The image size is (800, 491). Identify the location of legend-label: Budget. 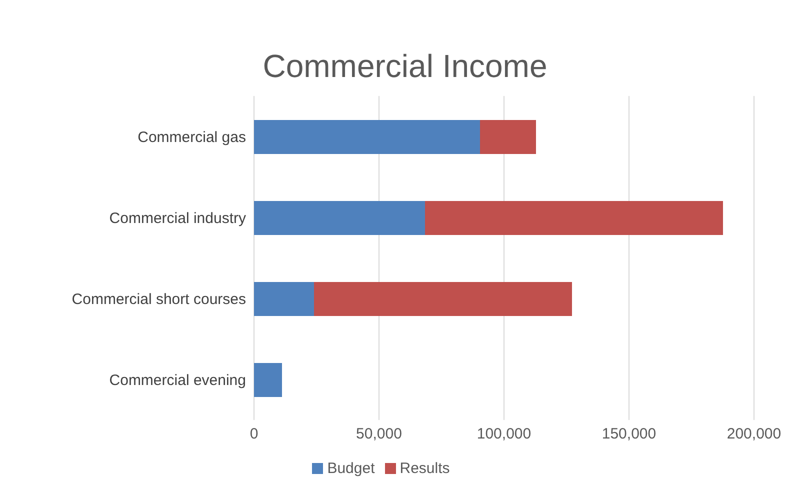
(351, 468).